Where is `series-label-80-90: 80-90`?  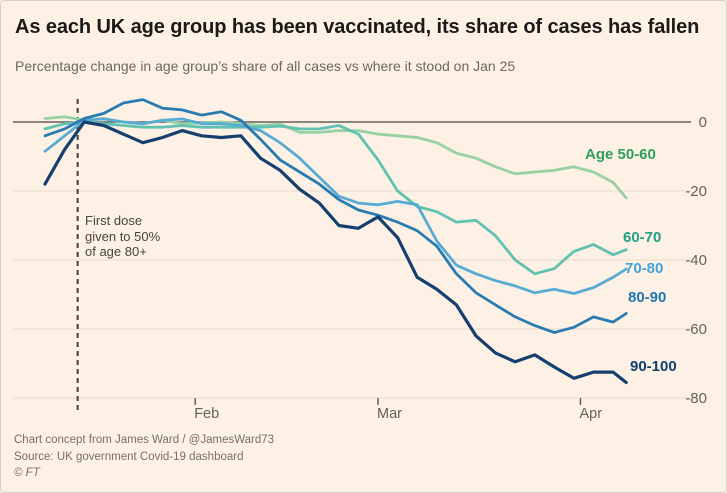
series-label-80-90: 80-90 is located at coordinates (647, 297).